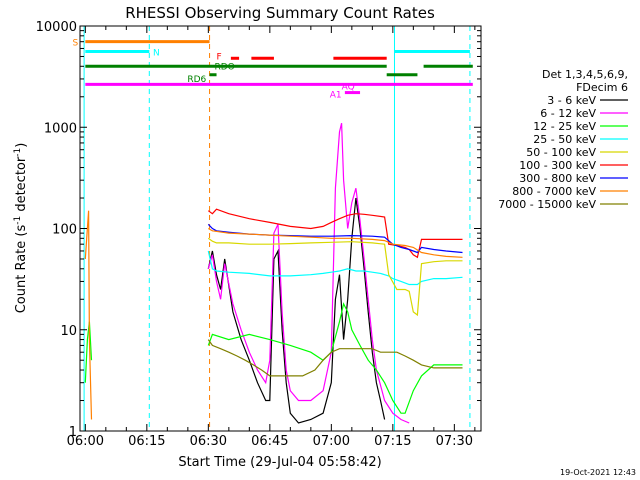  I want to click on legend-label-0: 3 - 6 keV, so click(571, 100).